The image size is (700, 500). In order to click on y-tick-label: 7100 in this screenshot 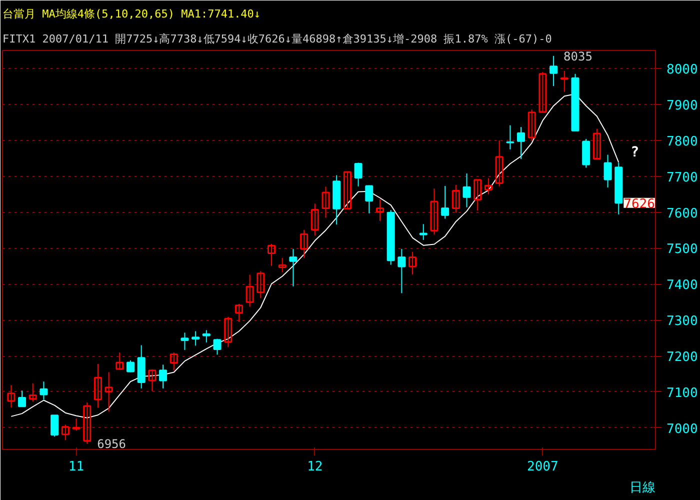, I will do `click(682, 393)`.